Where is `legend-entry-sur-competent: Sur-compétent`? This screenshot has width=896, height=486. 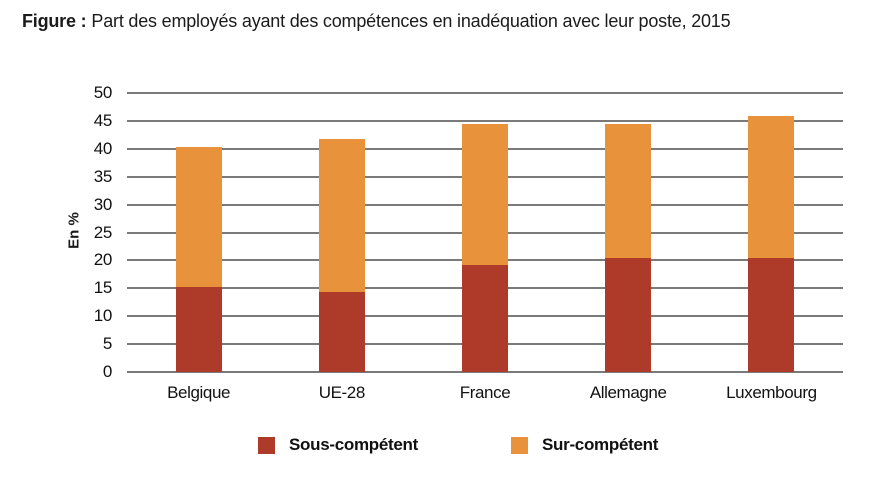 legend-entry-sur-competent: Sur-compétent is located at coordinates (584, 445).